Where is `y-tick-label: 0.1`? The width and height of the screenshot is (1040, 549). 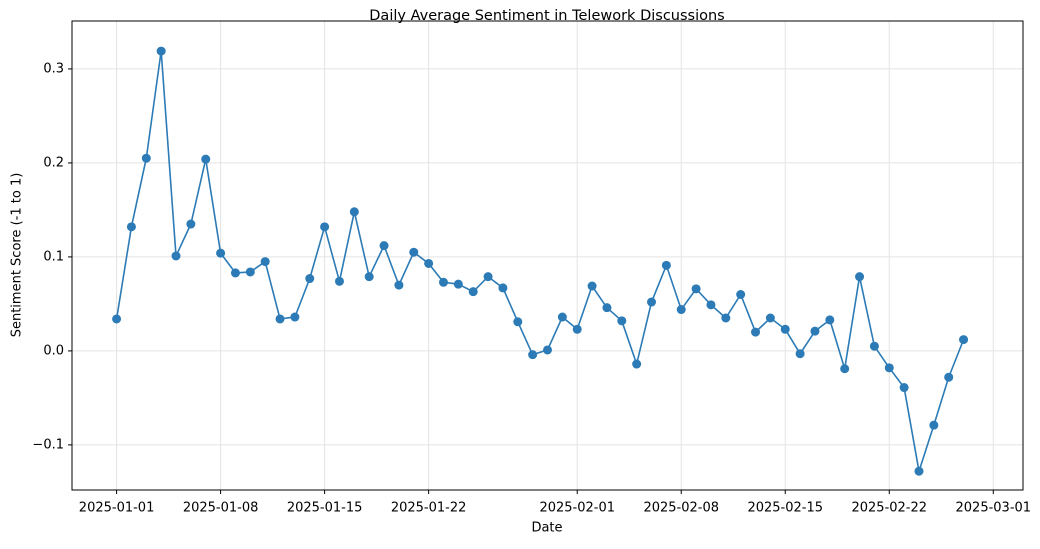 y-tick-label: 0.1 is located at coordinates (53, 256).